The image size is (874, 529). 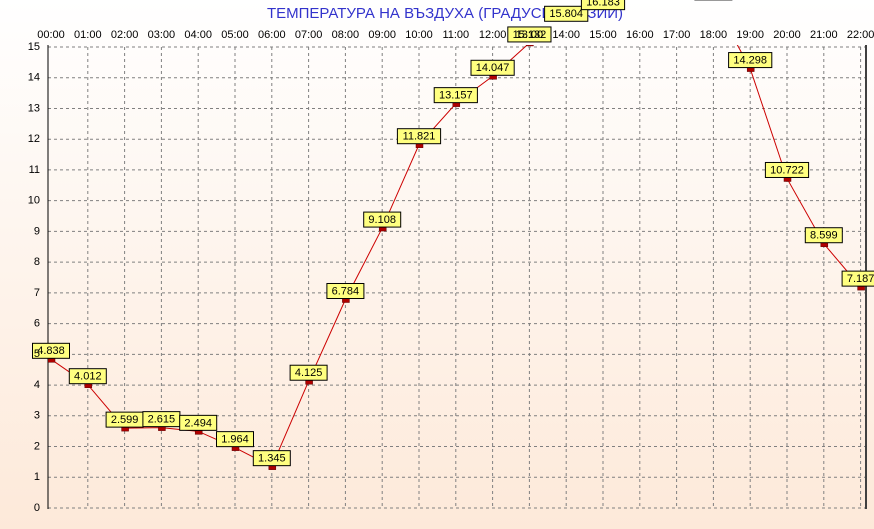 I want to click on data-label: 14.298, so click(x=750, y=60).